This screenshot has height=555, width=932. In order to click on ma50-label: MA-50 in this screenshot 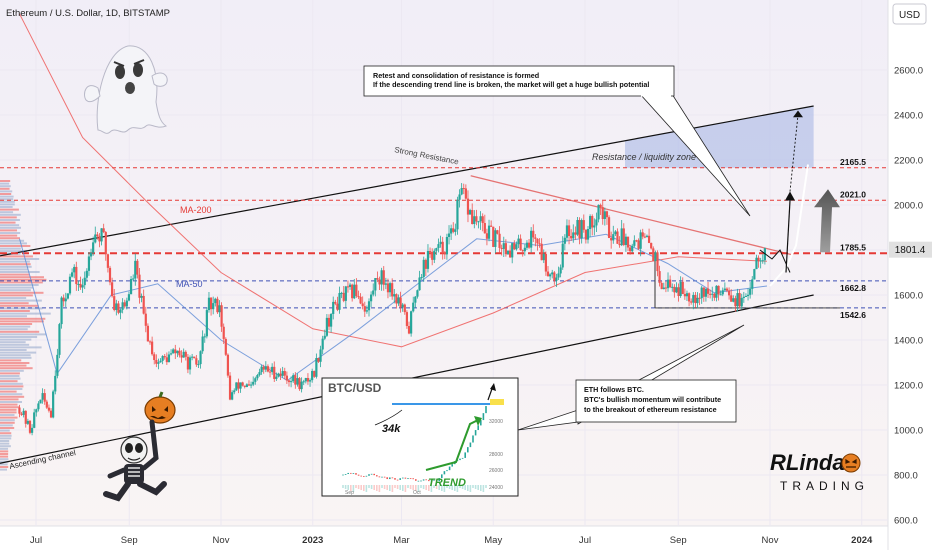, I will do `click(189, 284)`.